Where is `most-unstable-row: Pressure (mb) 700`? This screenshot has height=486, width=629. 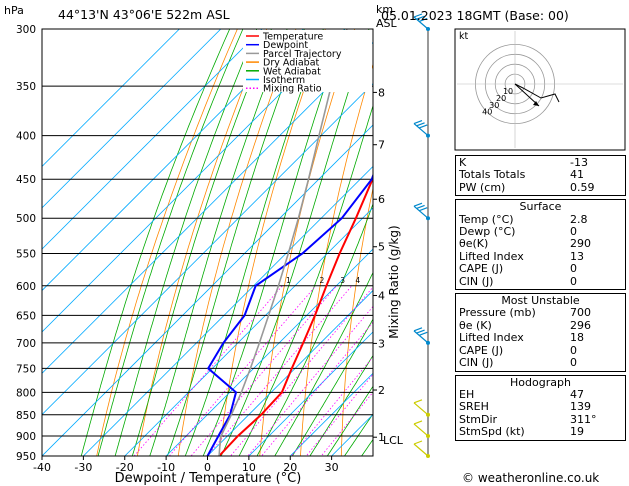 most-unstable-row: Pressure (mb) 700 is located at coordinates (525, 313).